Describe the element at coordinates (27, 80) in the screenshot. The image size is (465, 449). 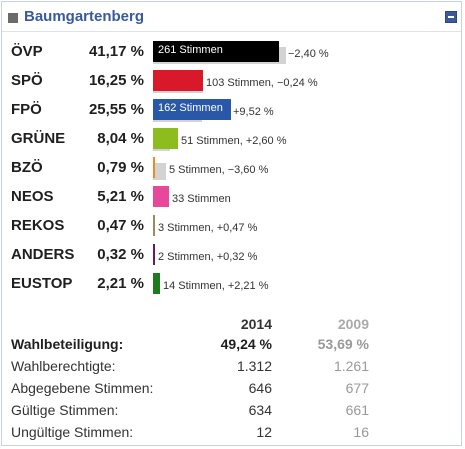
I see `party-name: SPÖ` at that location.